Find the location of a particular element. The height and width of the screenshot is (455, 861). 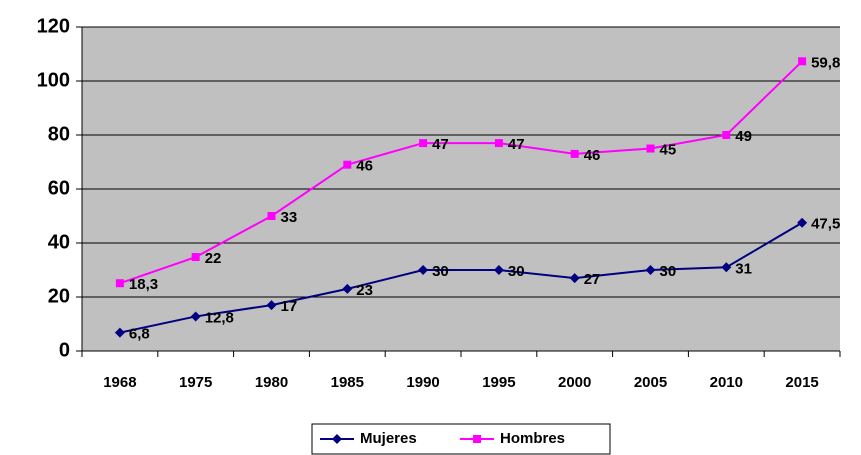

y-tick-label: 100 is located at coordinates (53, 80).